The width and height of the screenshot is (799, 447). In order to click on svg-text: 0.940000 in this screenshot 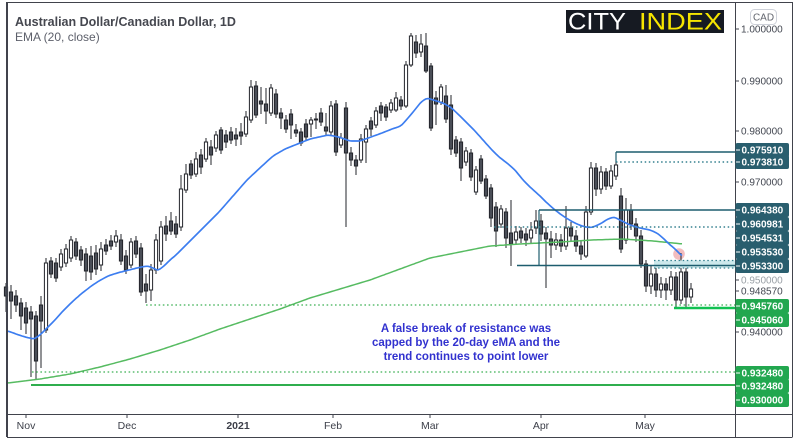, I will do `click(762, 333)`.